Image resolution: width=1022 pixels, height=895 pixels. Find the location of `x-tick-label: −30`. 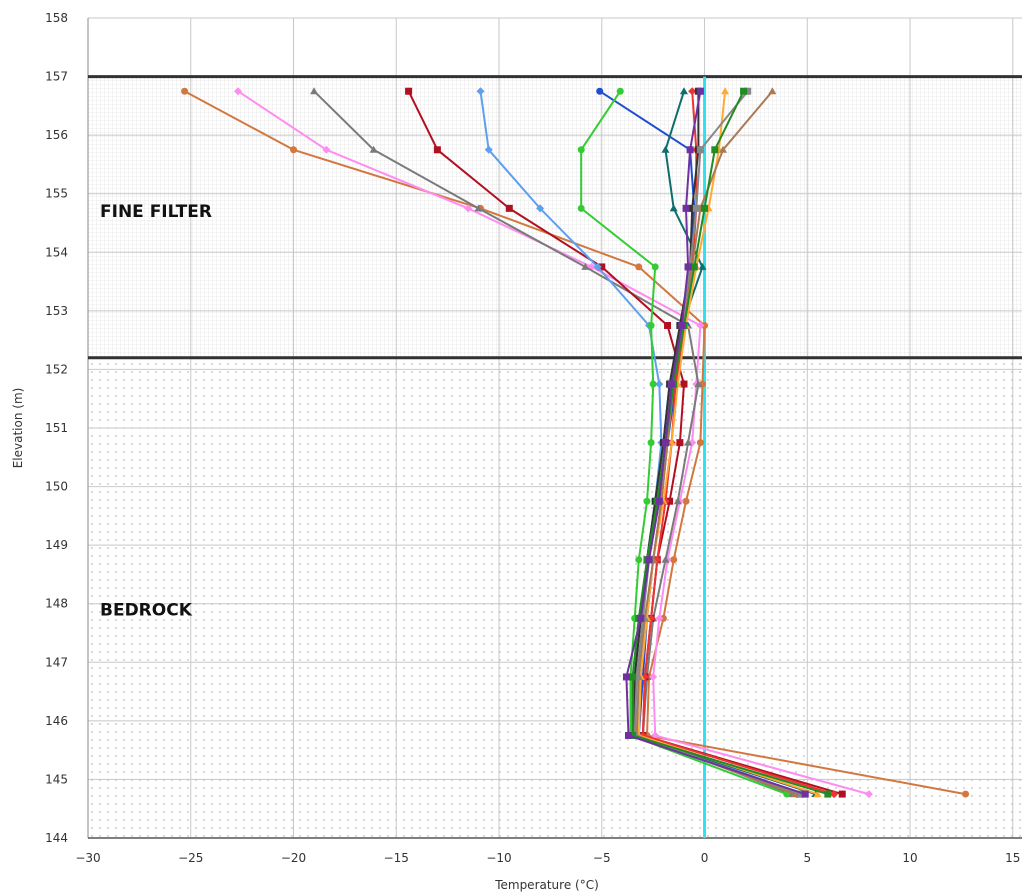

x-tick-label: −30 is located at coordinates (87, 858).